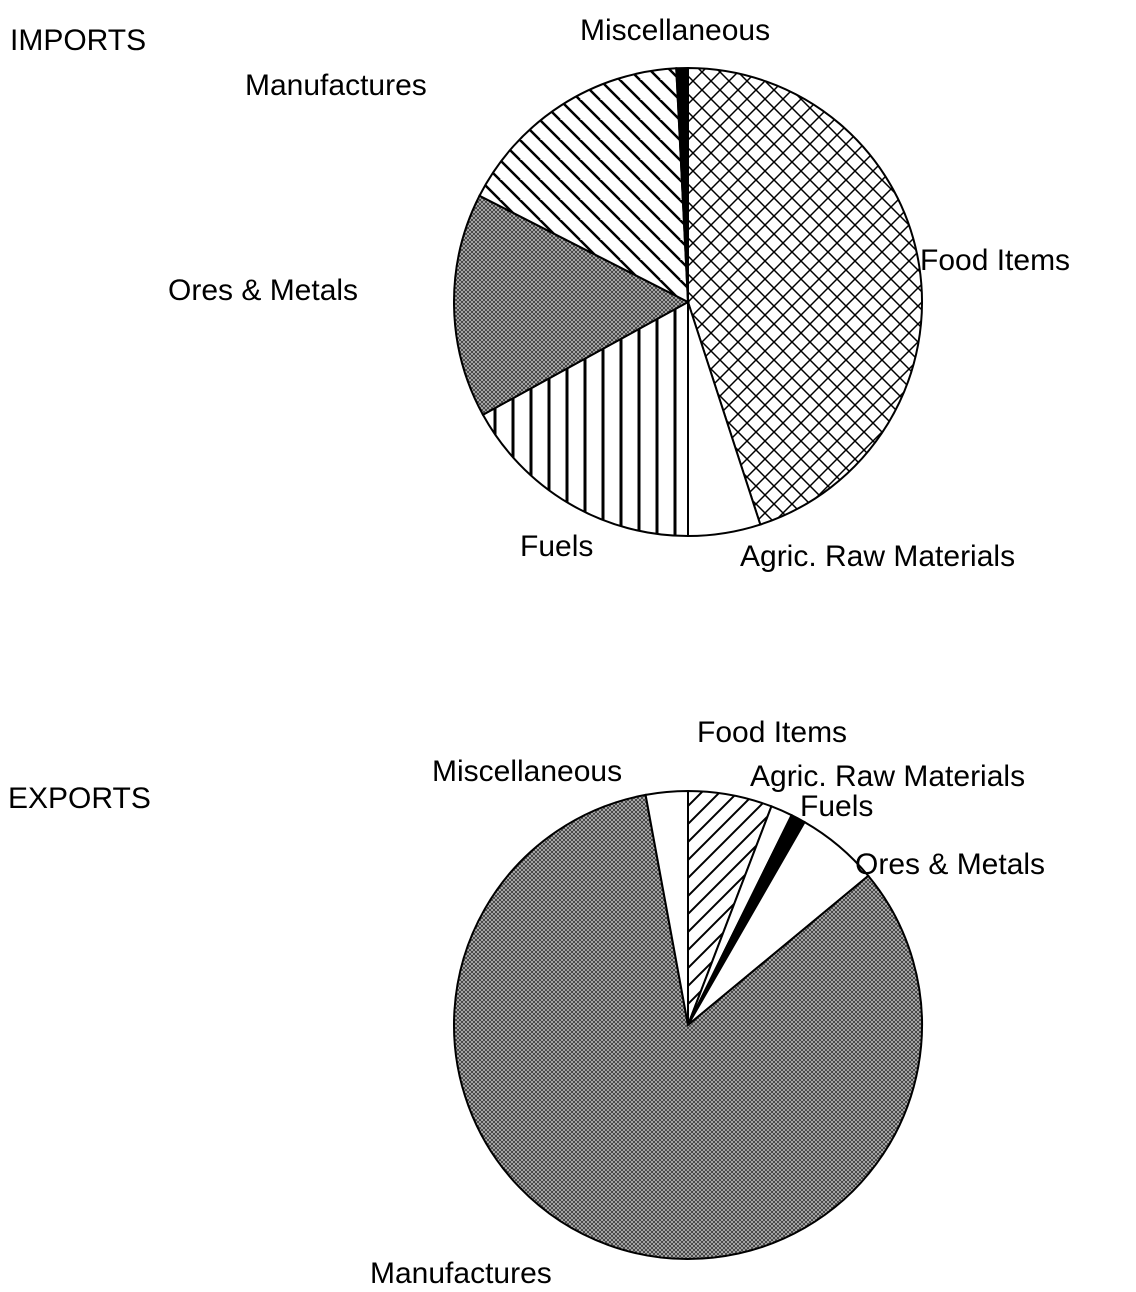 This screenshot has width=1136, height=1292. What do you see at coordinates (78, 40) in the screenshot?
I see `imports-title: IMPORTS` at bounding box center [78, 40].